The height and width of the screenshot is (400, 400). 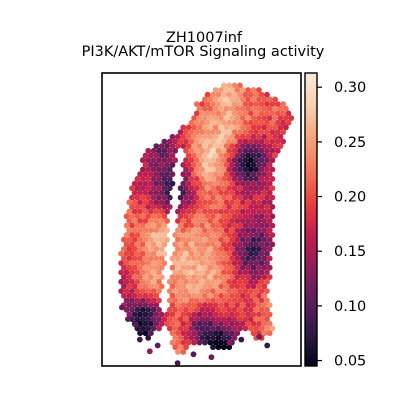 What do you see at coordinates (350, 252) in the screenshot?
I see `colorbar-tick-label: 0.15` at bounding box center [350, 252].